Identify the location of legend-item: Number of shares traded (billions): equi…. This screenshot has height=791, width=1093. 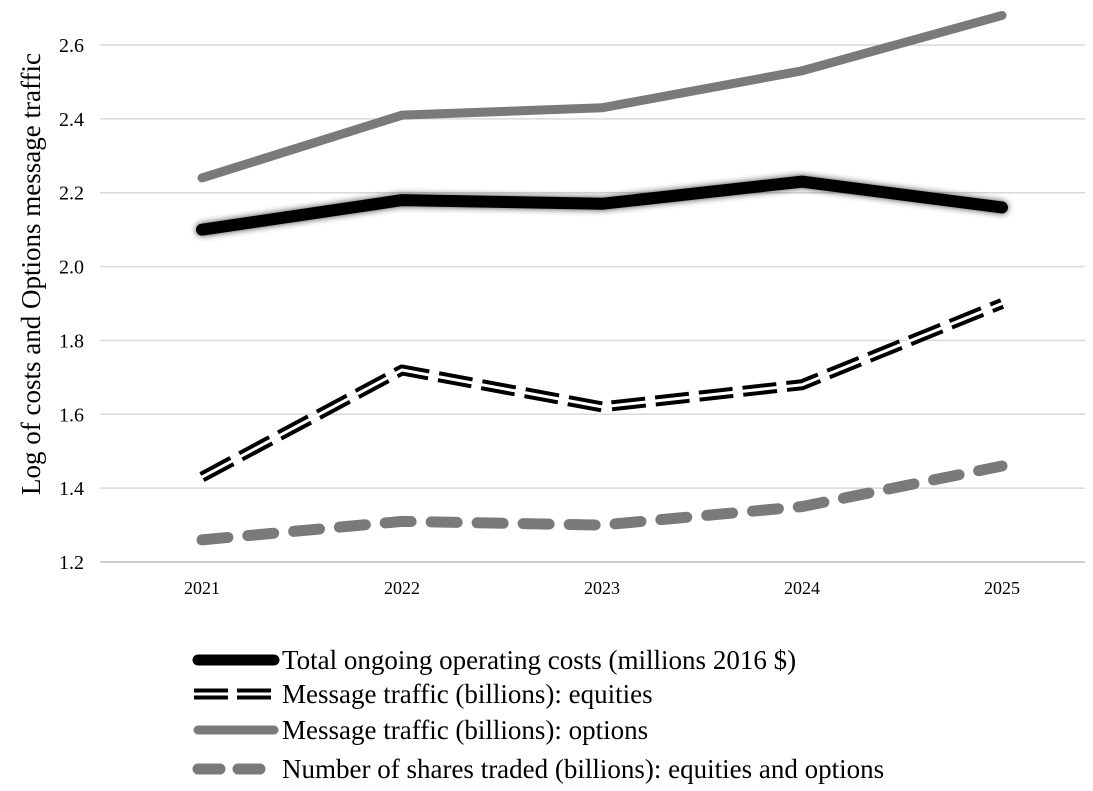
(538, 769).